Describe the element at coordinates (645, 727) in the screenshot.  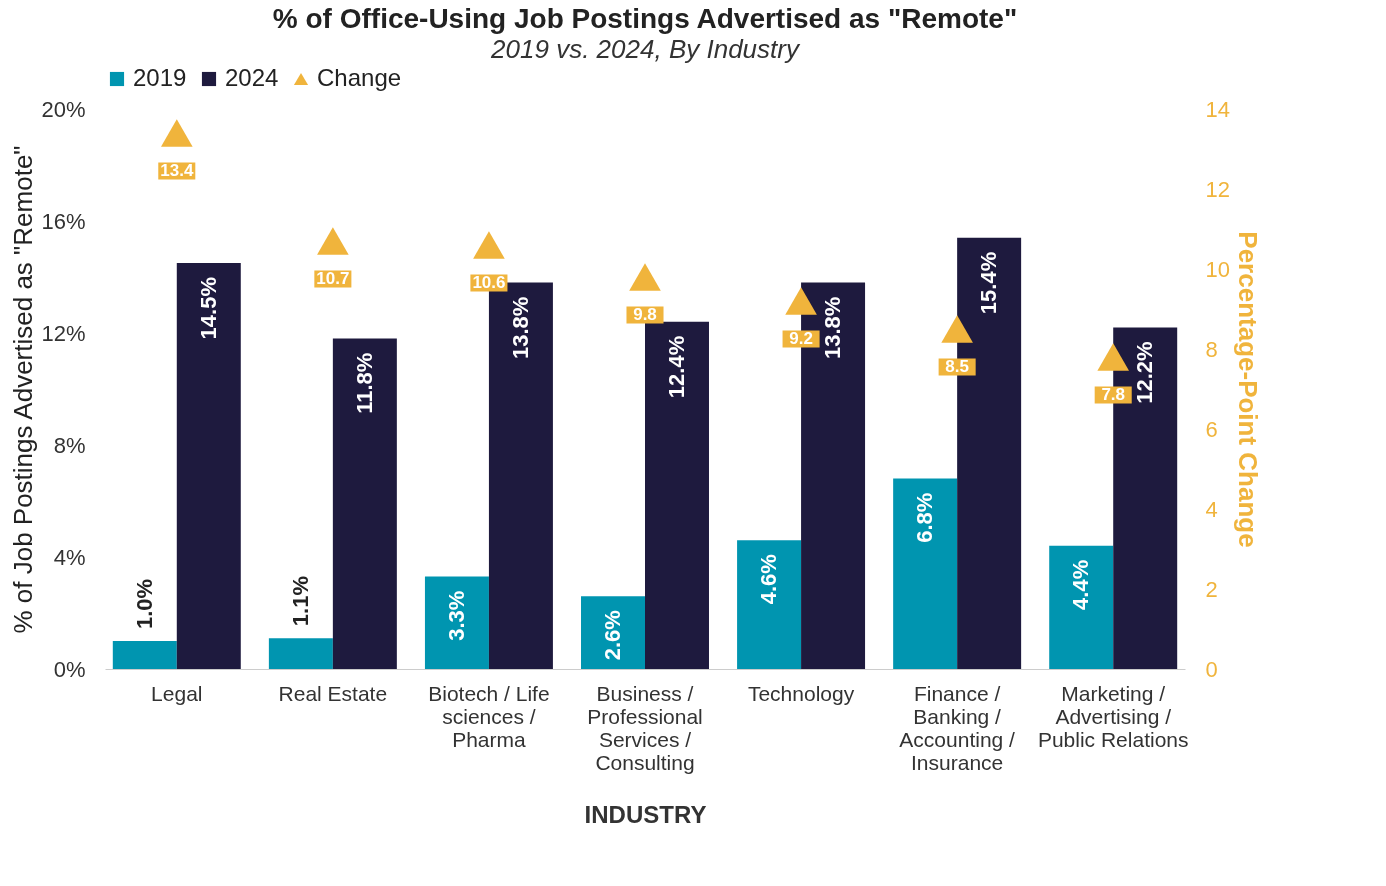
I see `x-tick-label: Business / Professional Services / Consulting` at that location.